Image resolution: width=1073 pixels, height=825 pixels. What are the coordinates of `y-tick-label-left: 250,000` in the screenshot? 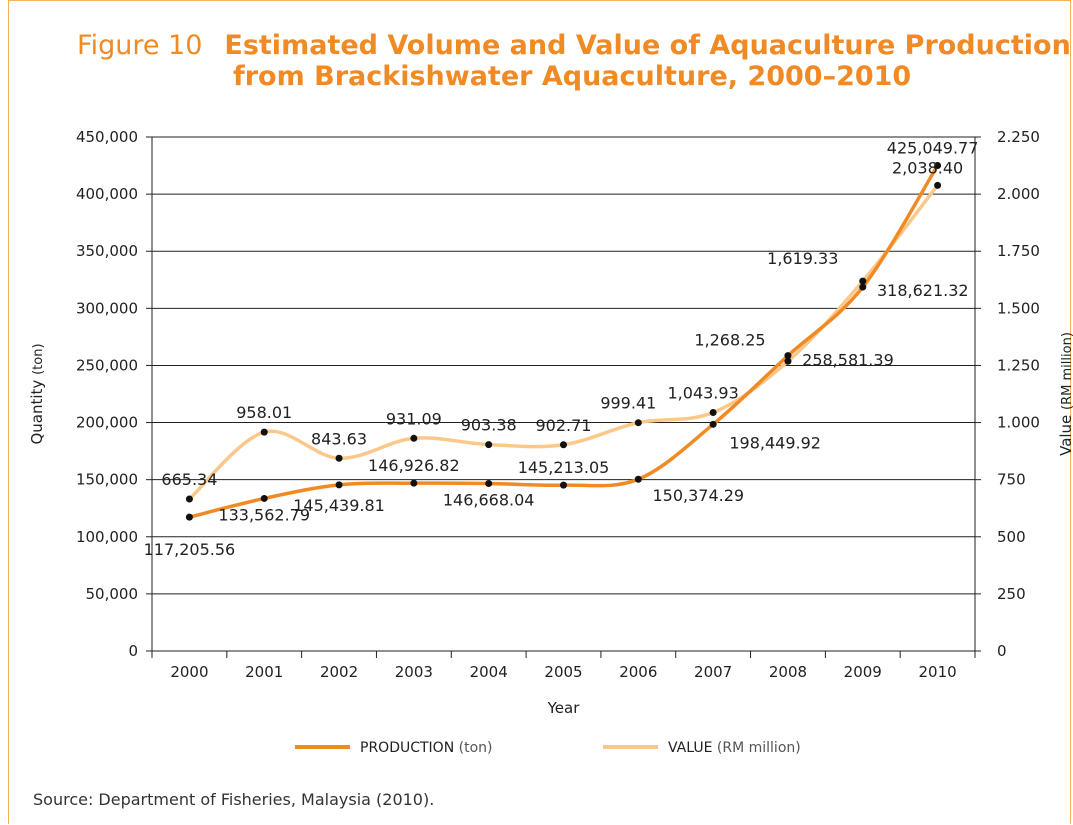 It's located at (107, 365).